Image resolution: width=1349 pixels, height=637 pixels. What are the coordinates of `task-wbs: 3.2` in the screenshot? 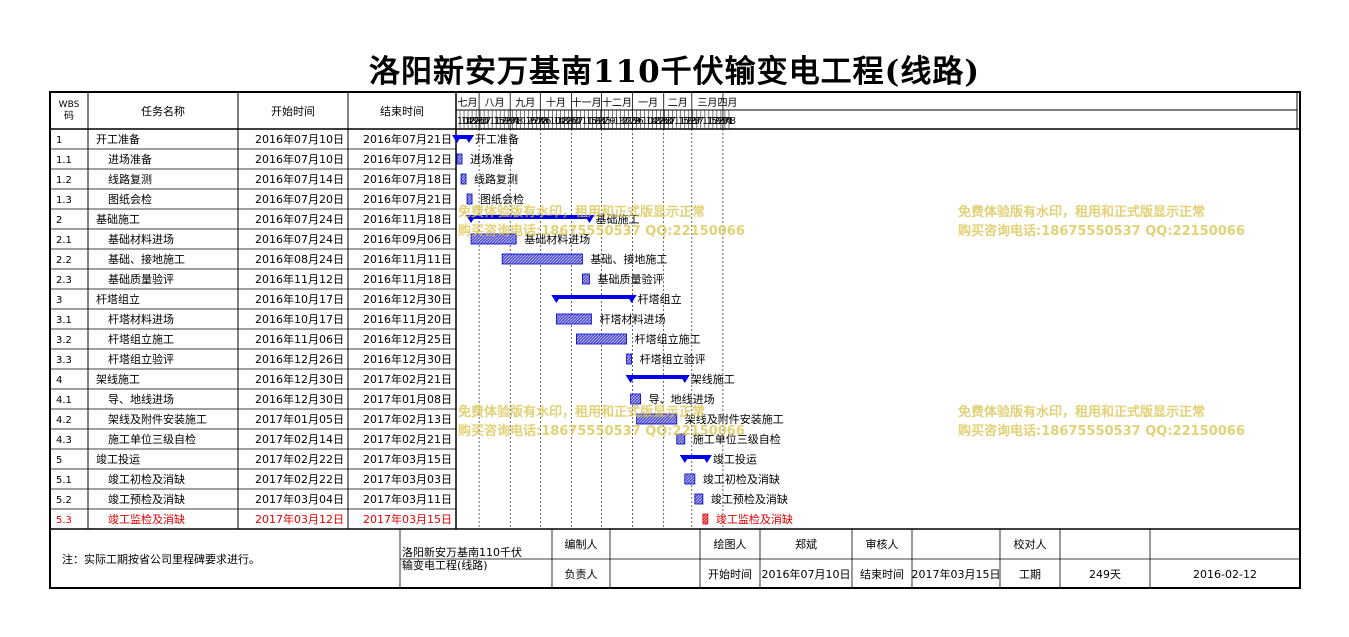 It's located at (64, 340).